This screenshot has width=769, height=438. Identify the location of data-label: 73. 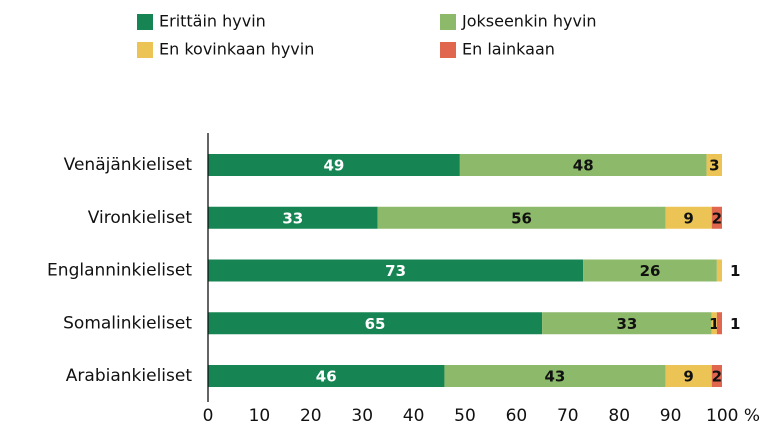
(395, 271).